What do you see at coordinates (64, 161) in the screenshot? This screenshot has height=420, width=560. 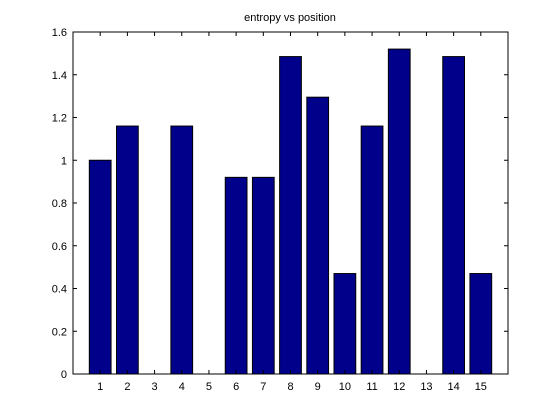 I see `y-tick-label: 1` at bounding box center [64, 161].